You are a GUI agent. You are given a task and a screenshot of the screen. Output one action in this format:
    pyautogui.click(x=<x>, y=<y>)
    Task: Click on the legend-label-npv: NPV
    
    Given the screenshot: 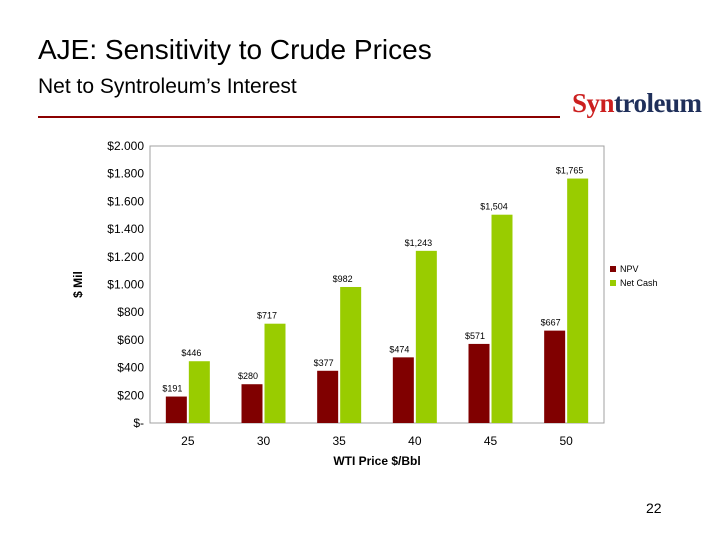 What is the action you would take?
    pyautogui.click(x=629, y=269)
    